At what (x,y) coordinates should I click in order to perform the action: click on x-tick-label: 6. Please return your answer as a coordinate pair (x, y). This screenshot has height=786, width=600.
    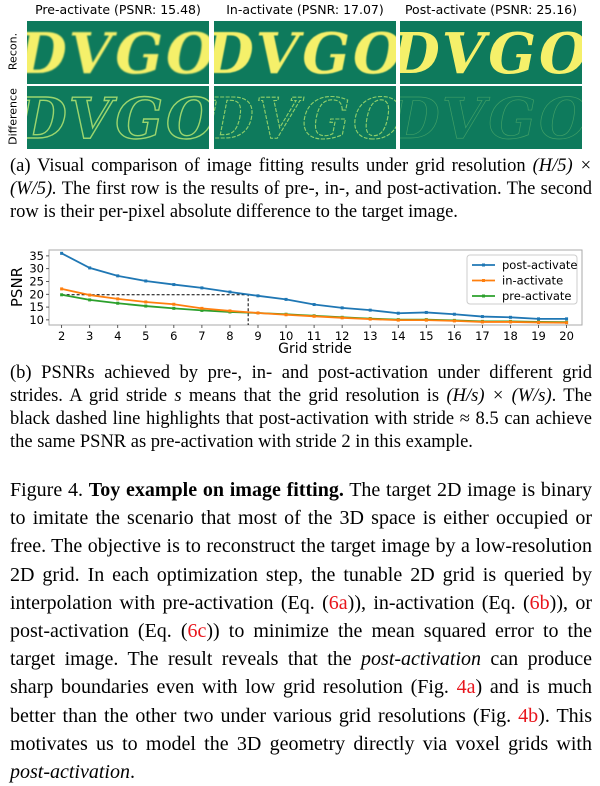
    Looking at the image, I should click on (173, 336).